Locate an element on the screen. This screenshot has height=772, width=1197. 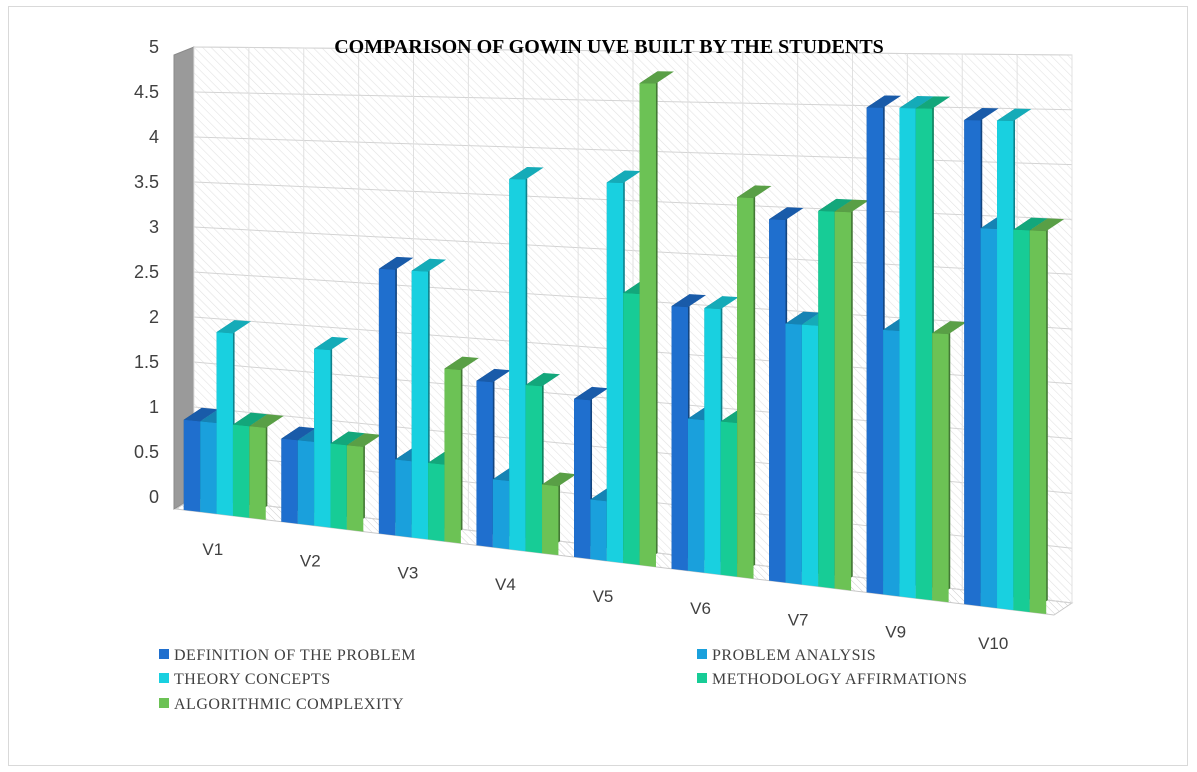
y-axis-ticks: 0 0.5 1 1.5 2 2.5 3 3.5 4 4.5 5 is located at coordinates (146, 272).